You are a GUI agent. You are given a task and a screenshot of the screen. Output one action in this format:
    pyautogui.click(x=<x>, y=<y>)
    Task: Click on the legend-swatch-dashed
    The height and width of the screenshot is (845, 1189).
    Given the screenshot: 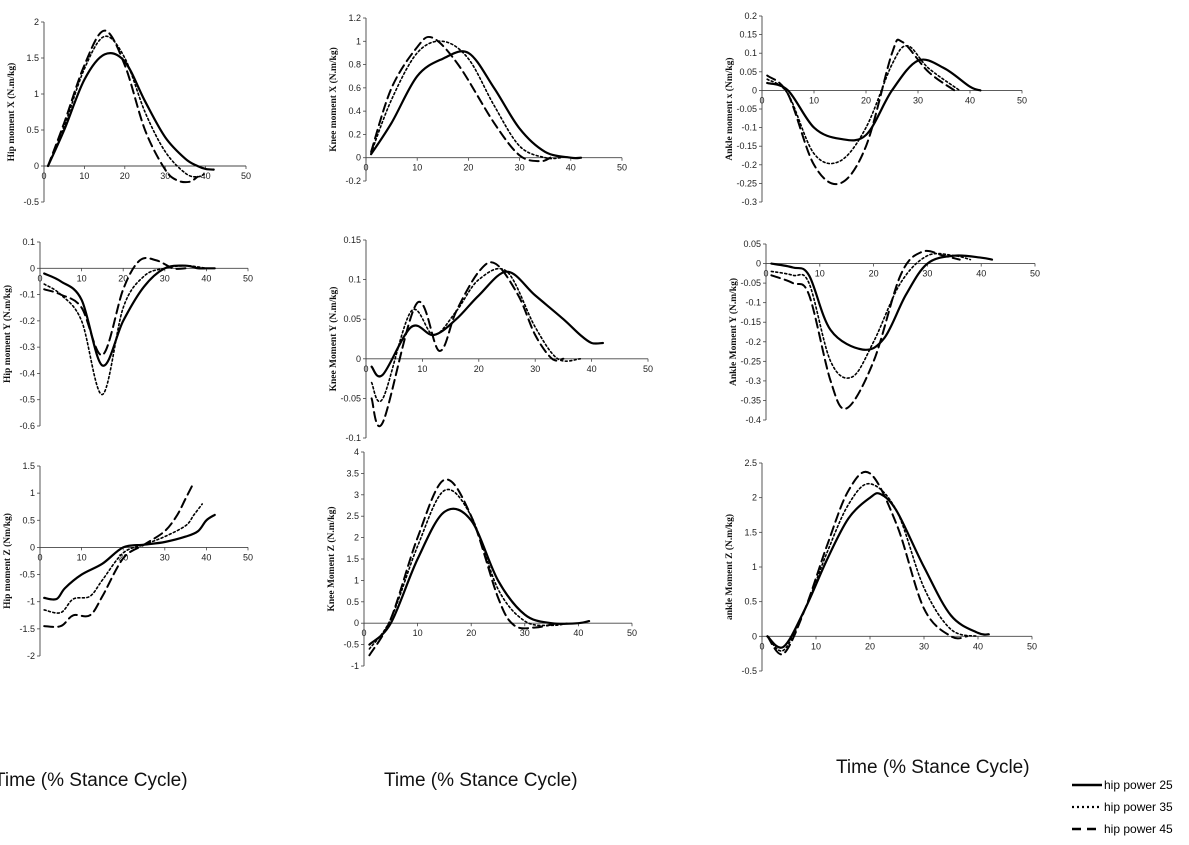 What is the action you would take?
    pyautogui.click(x=1087, y=829)
    